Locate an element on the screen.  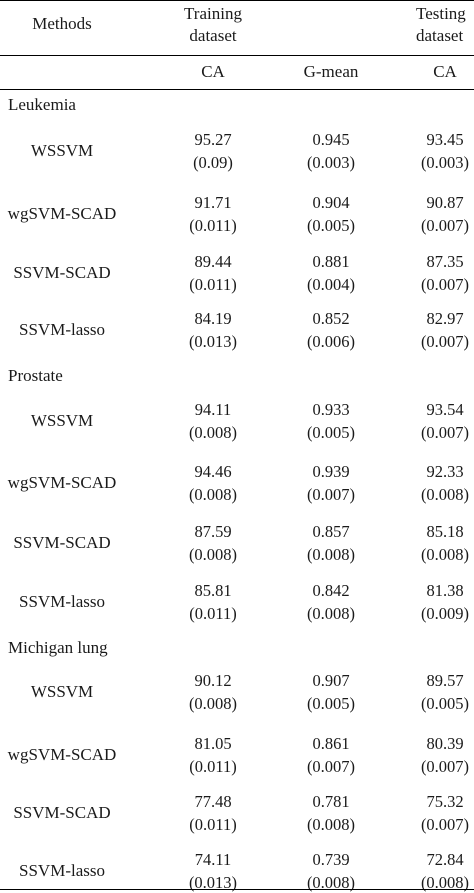
train-gmean-value: 0.857 is located at coordinates (331, 531).